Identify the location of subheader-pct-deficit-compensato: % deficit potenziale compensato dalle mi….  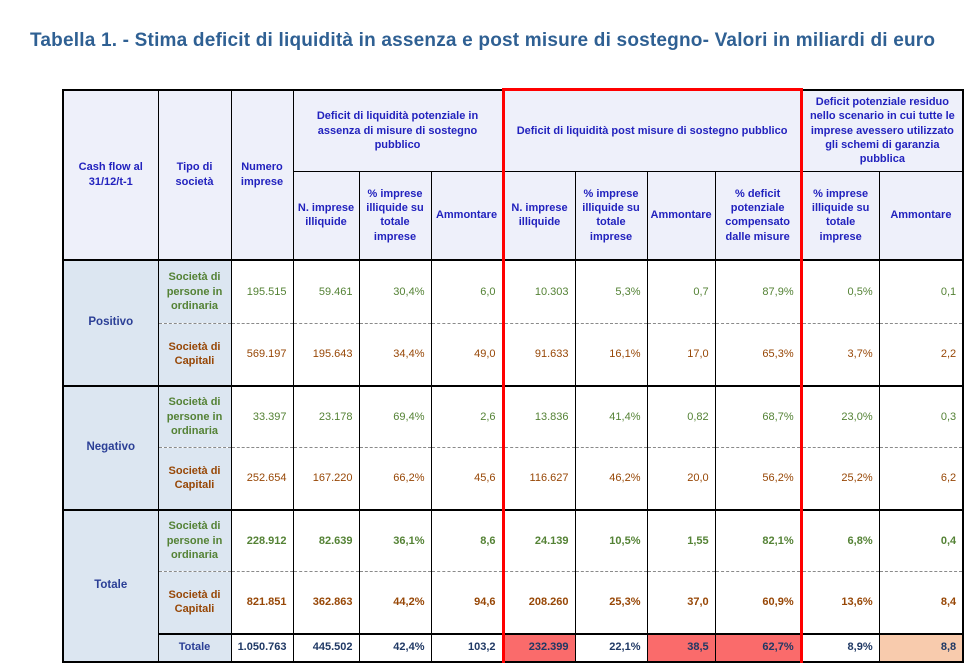
(758, 215).